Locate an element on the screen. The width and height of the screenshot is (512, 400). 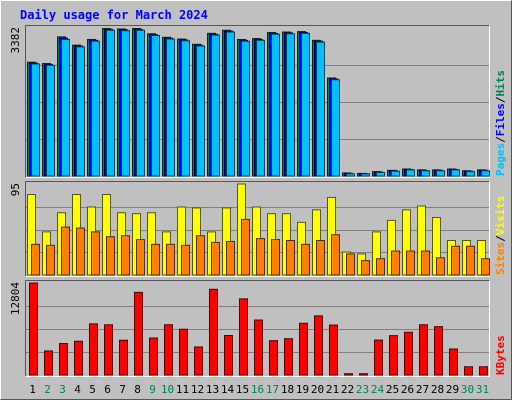
day-label: 4 is located at coordinates (77, 389).